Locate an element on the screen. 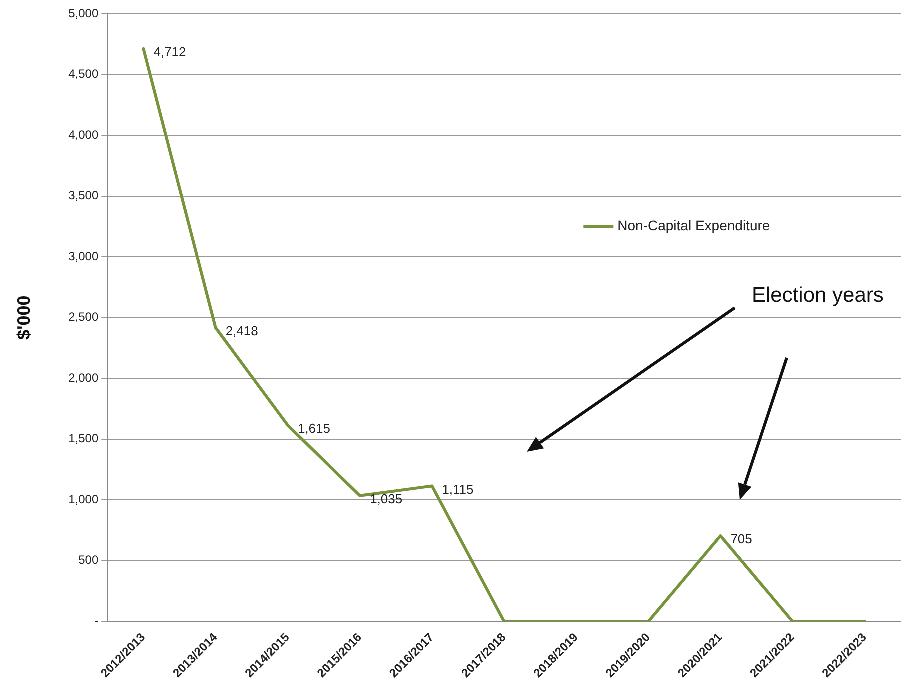  data-label: 2,418 is located at coordinates (242, 330).